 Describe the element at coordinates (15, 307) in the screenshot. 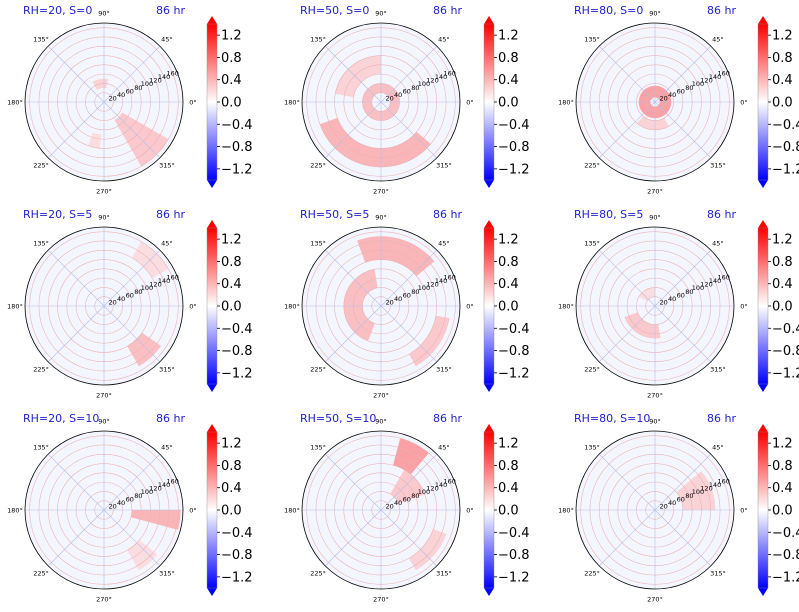

I see `angular-tick-label: 180°` at that location.